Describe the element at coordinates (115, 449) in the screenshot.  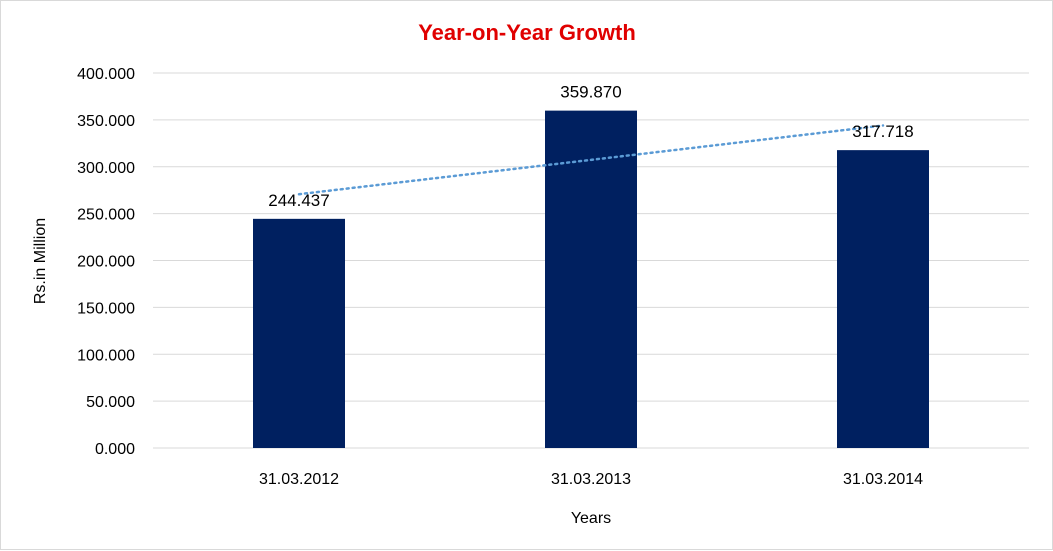
I see `y-tick-label: 0.000` at that location.